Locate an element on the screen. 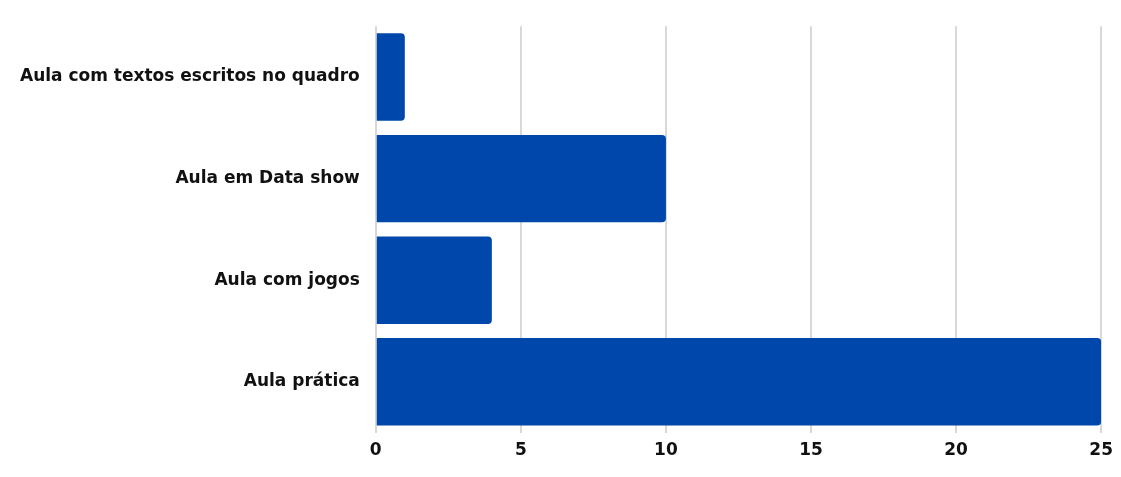  x-tick-label: 20 is located at coordinates (956, 449).